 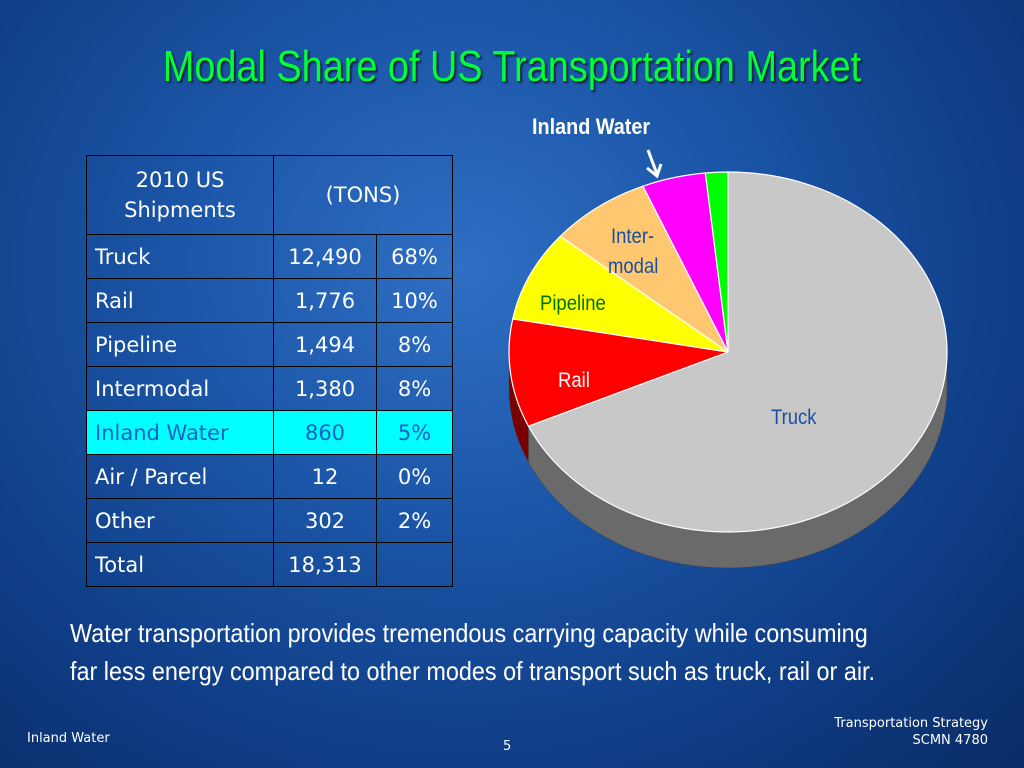 What do you see at coordinates (633, 236) in the screenshot?
I see `pie-label-intermodal-1: Inter-` at bounding box center [633, 236].